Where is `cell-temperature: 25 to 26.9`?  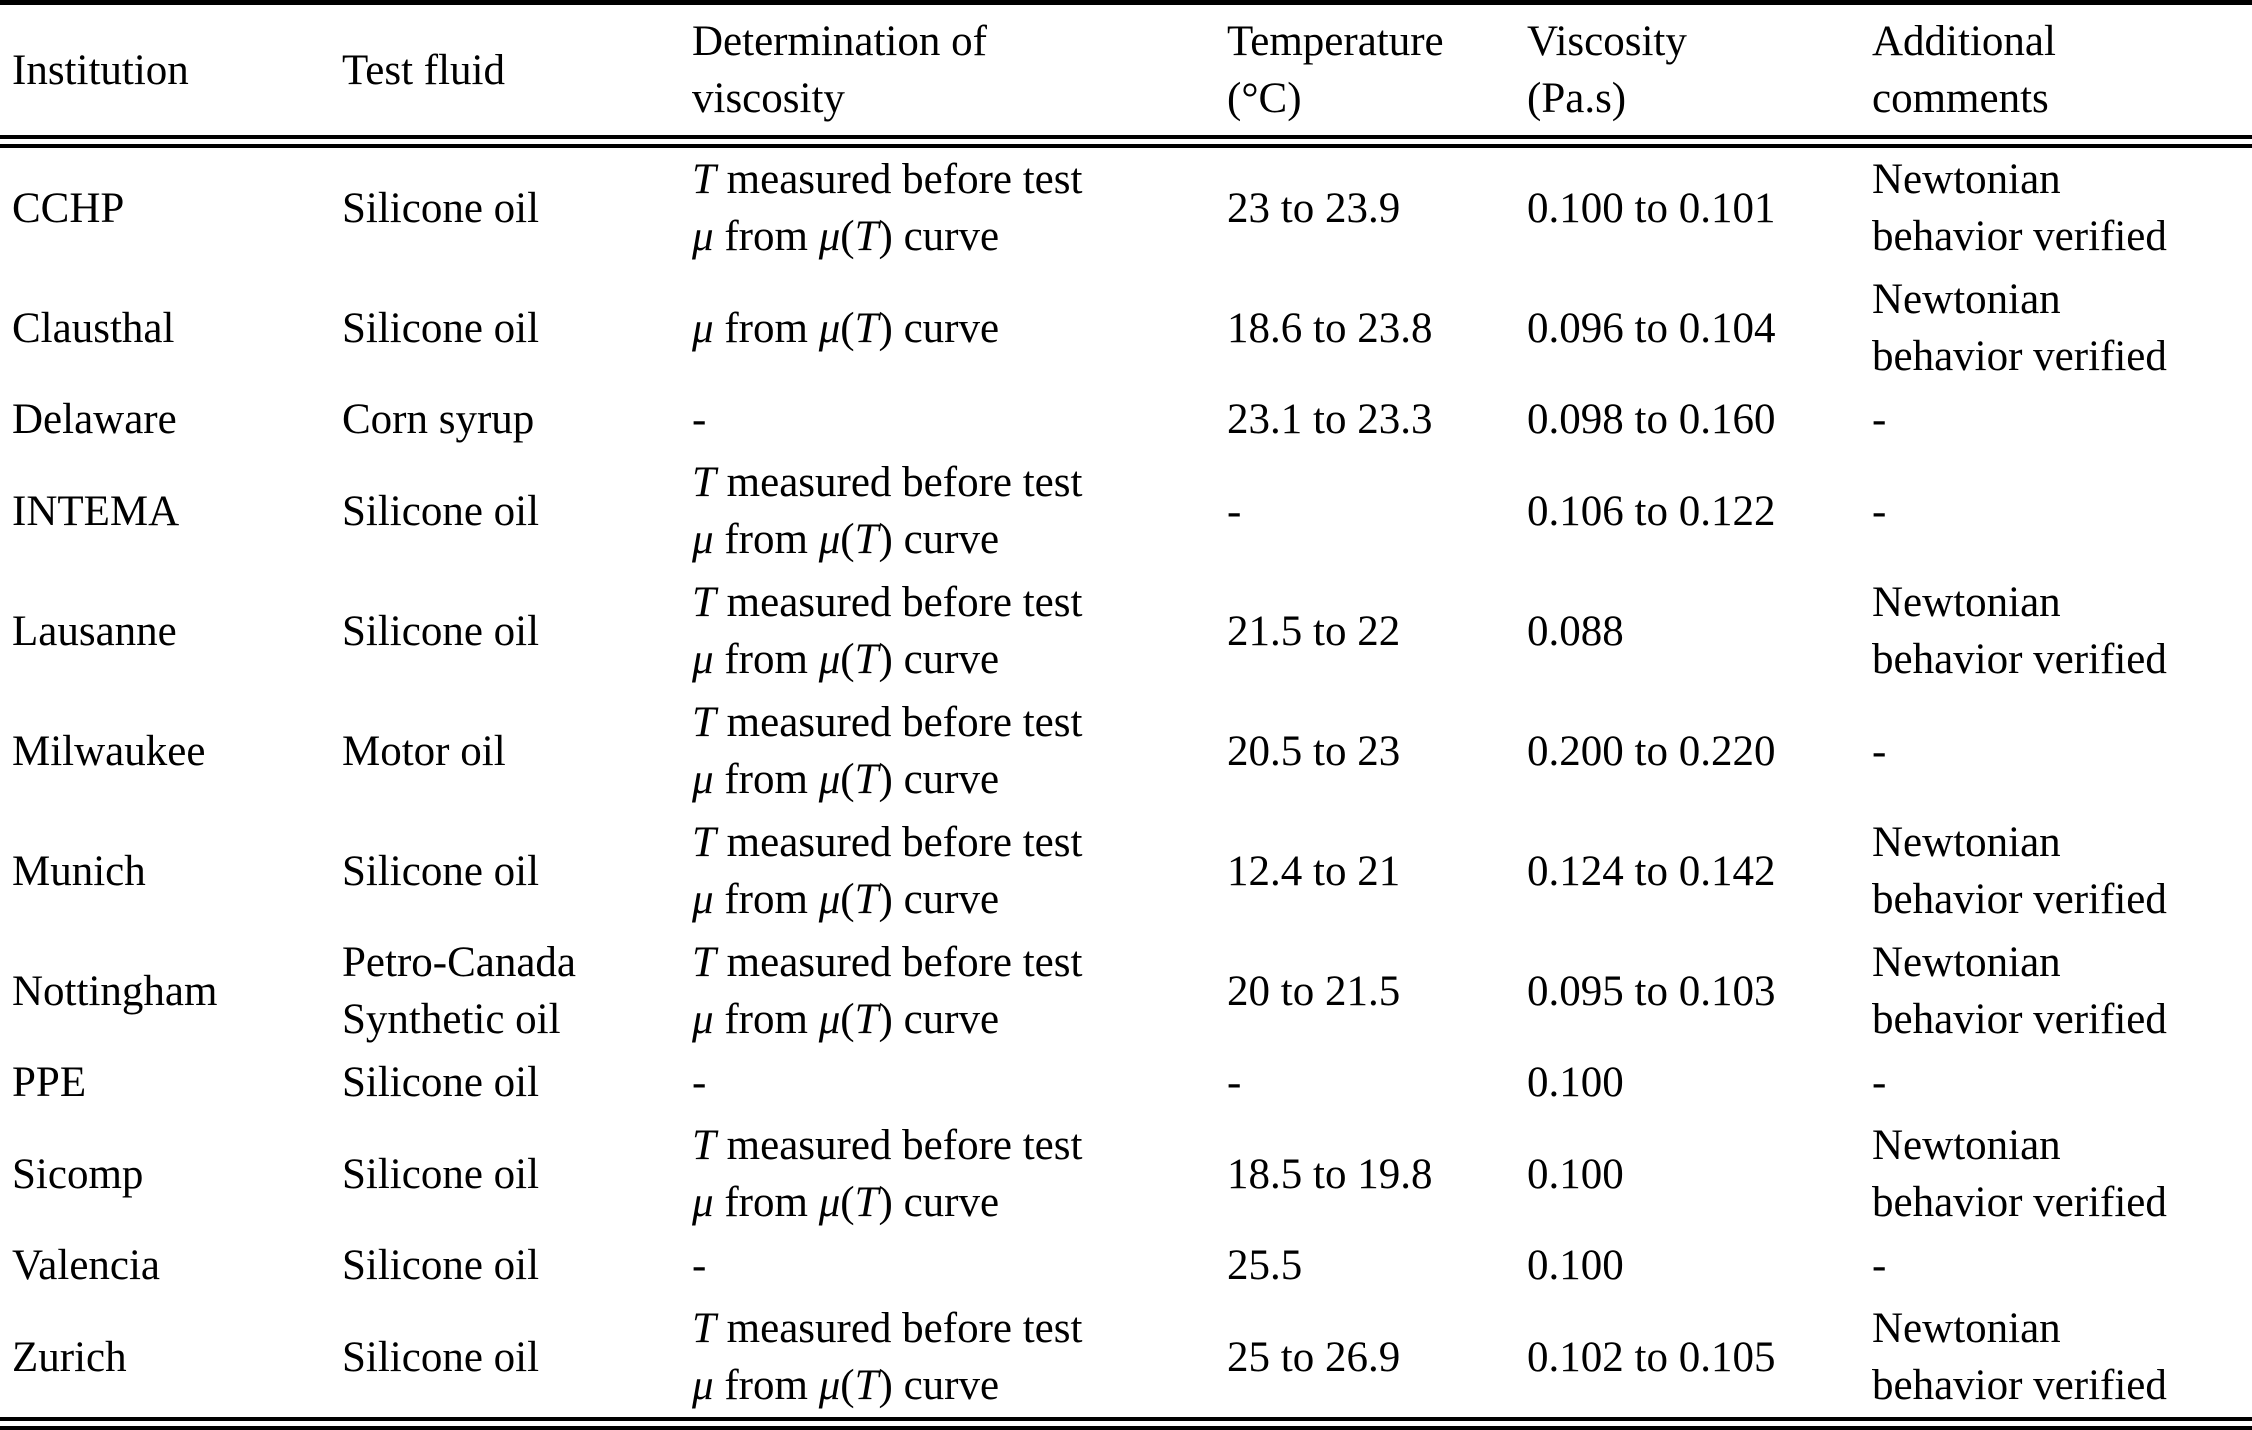
cell-temperature: 25 to 26.9 is located at coordinates (1314, 1357).